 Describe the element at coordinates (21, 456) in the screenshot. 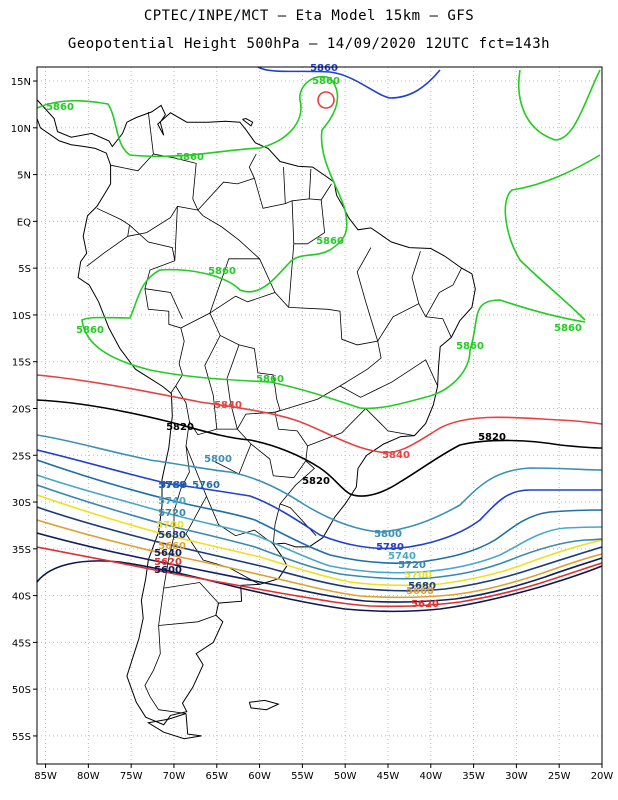

I see `lat-label: 25S` at that location.